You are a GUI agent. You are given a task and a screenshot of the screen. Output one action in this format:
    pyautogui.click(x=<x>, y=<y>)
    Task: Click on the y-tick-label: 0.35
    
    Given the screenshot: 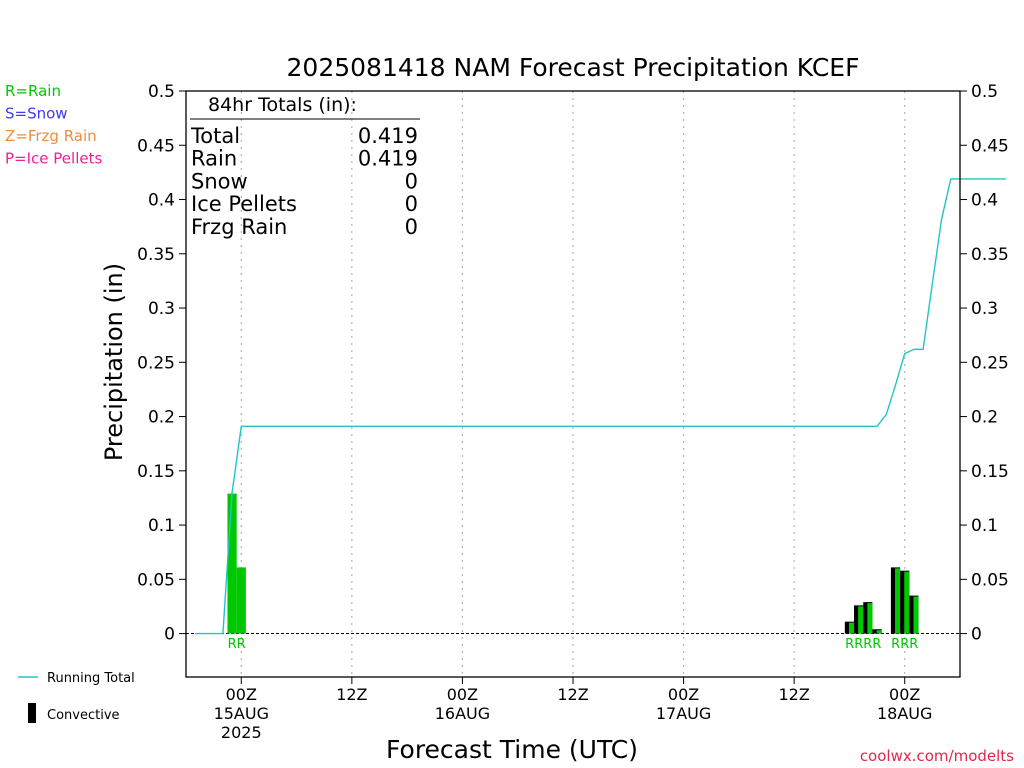 What is the action you would take?
    pyautogui.click(x=156, y=255)
    